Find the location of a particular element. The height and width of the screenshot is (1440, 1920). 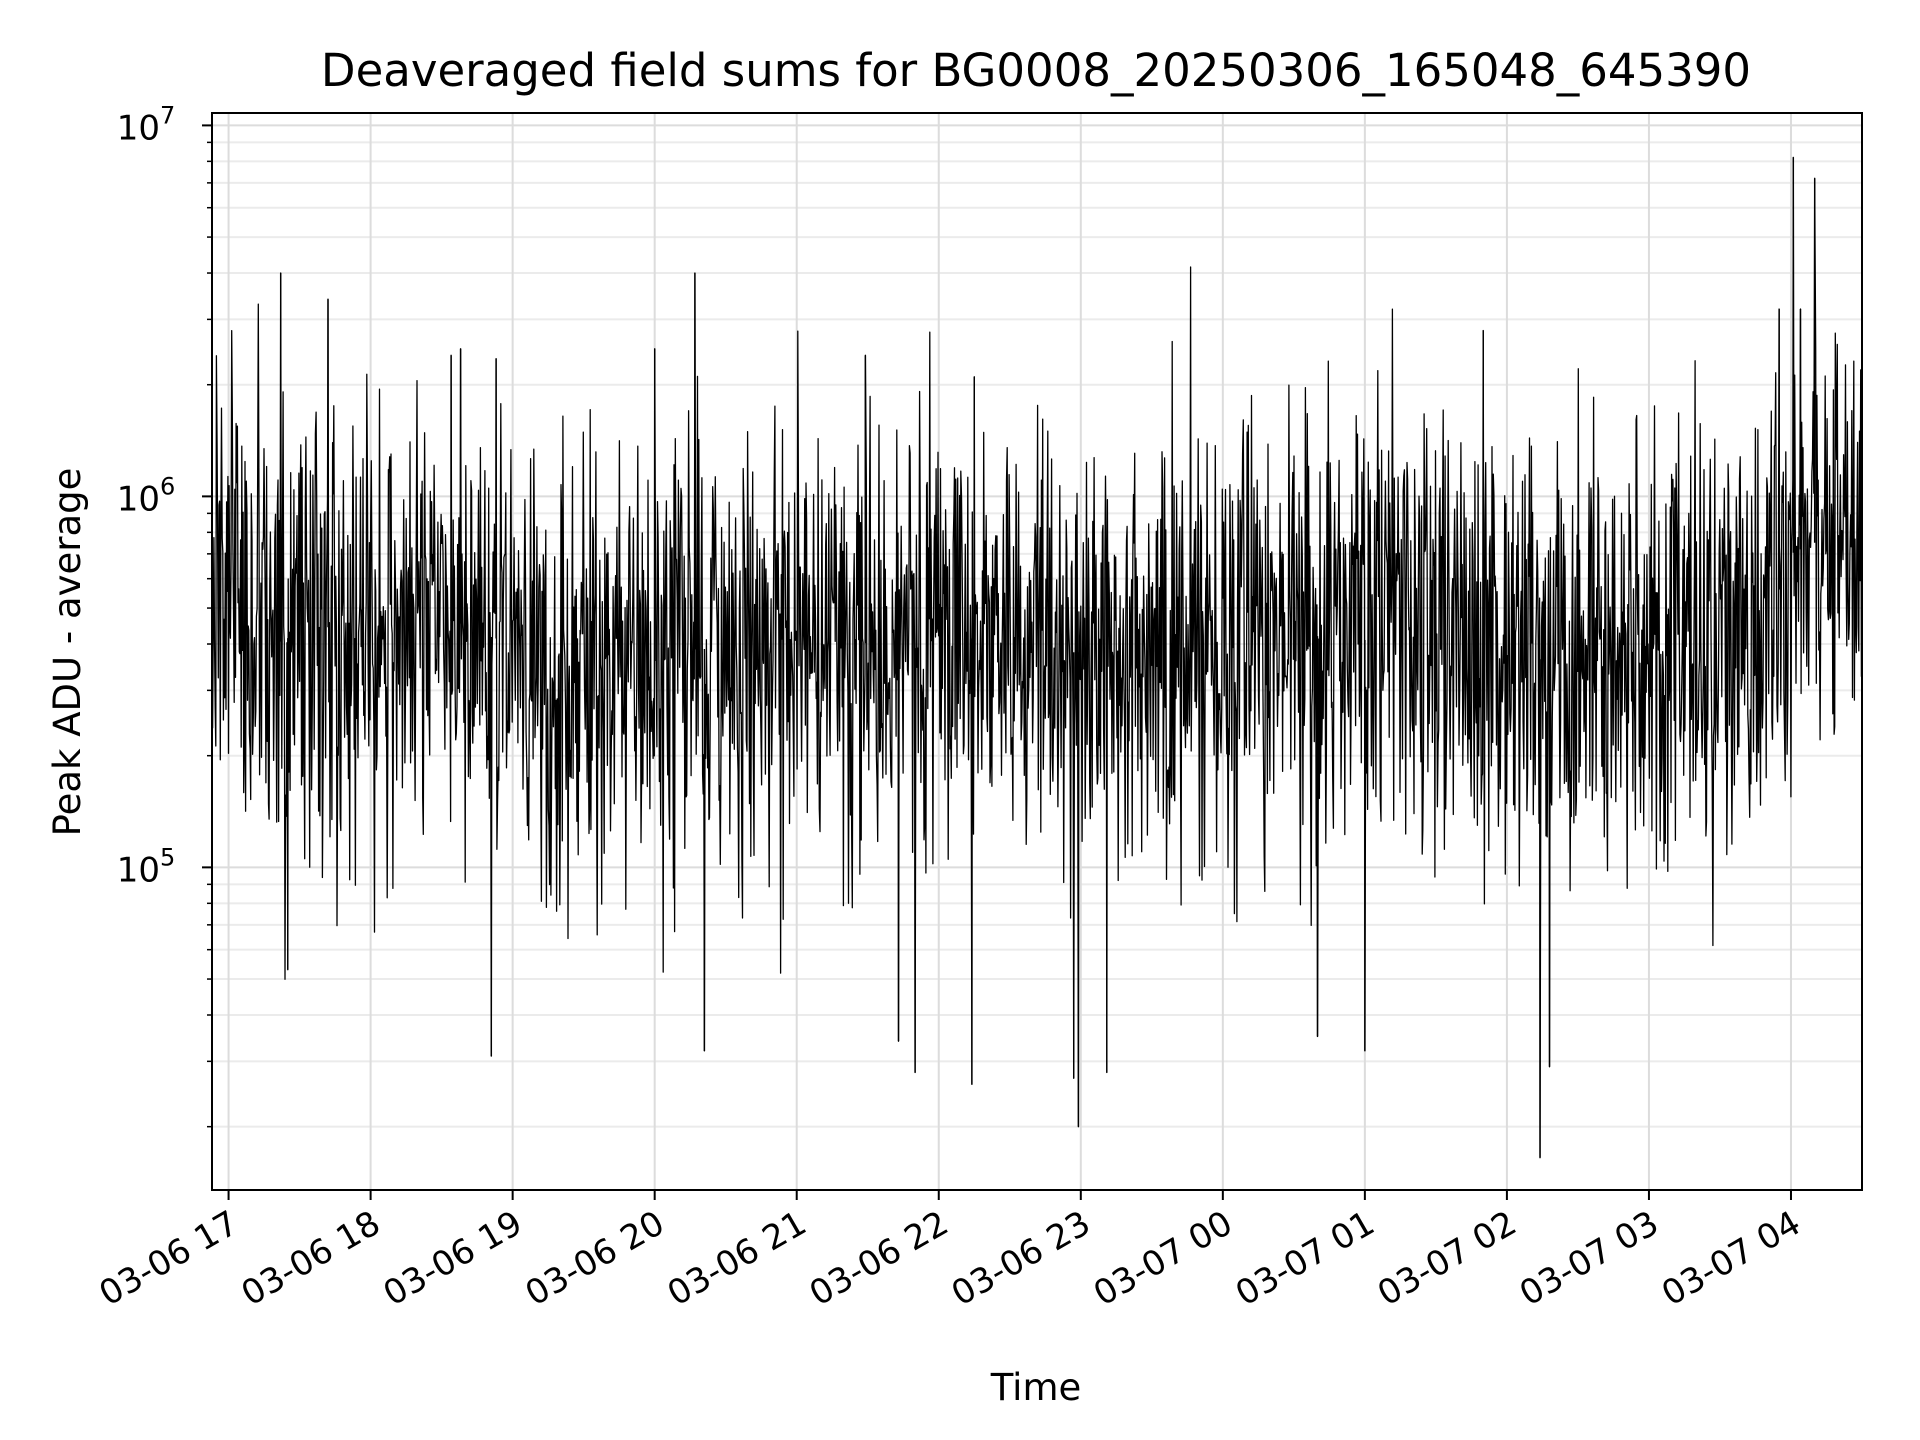

x-axis-label: Time is located at coordinates (1036, 1387).